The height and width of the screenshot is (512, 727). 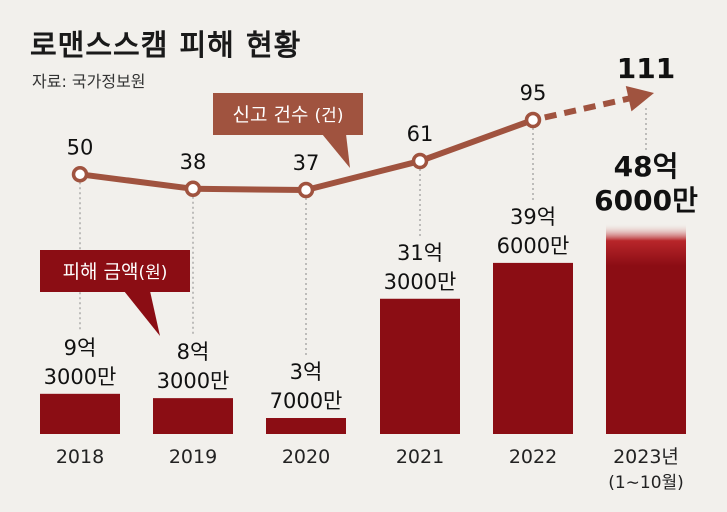 What do you see at coordinates (533, 246) in the screenshot?
I see `amount-label-2022-1: 6000만` at bounding box center [533, 246].